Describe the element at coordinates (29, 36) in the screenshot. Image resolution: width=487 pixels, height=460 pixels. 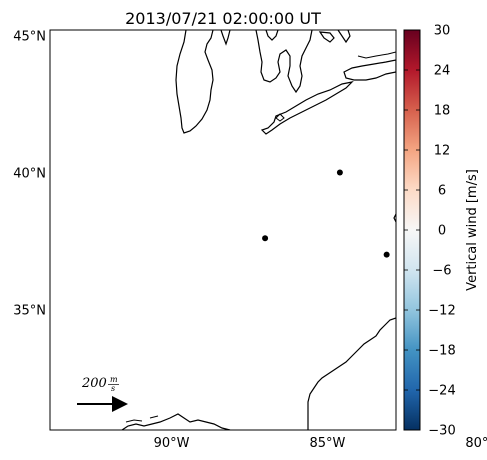
I see `latitude-label-1: 45°N` at that location.